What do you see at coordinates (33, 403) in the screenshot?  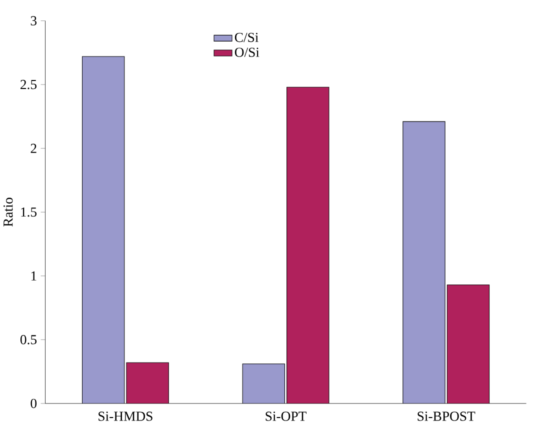 I see `y-tick-label: 0` at bounding box center [33, 403].